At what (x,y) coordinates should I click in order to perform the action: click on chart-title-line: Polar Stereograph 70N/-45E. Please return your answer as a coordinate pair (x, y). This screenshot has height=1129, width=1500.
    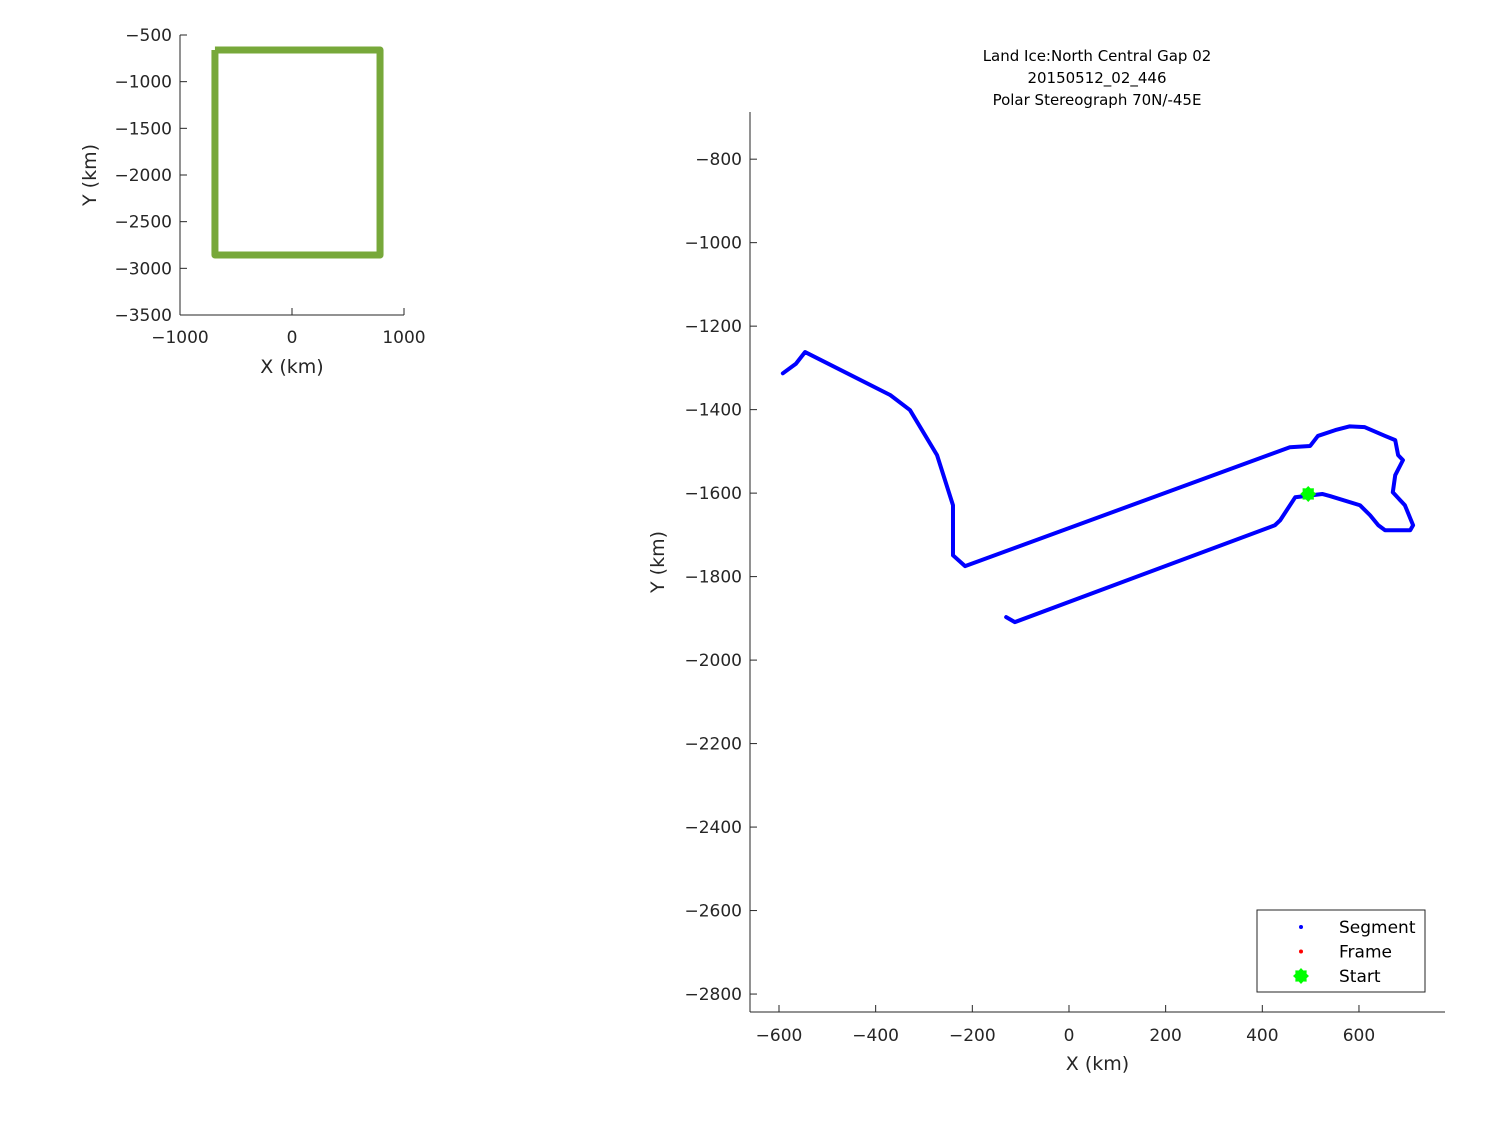
    Looking at the image, I should click on (1097, 100).